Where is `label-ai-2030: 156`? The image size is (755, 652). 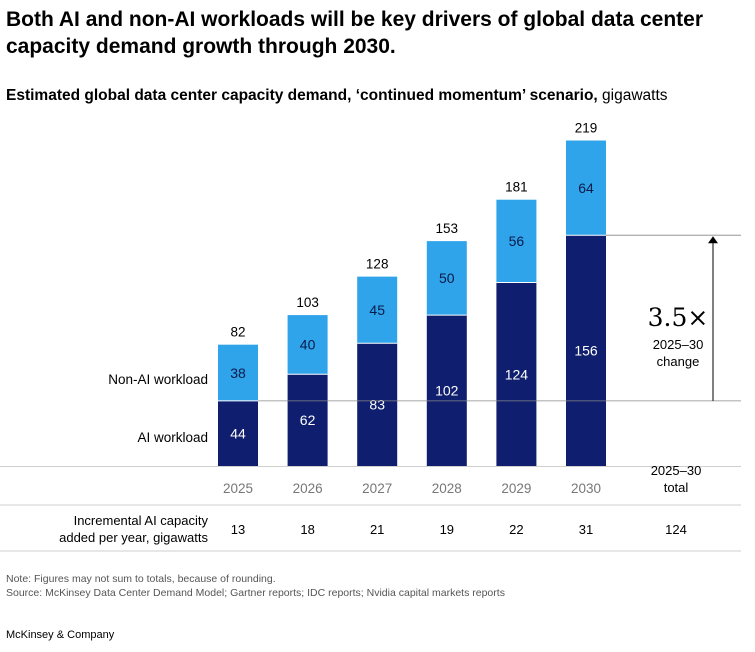 label-ai-2030: 156 is located at coordinates (586, 351).